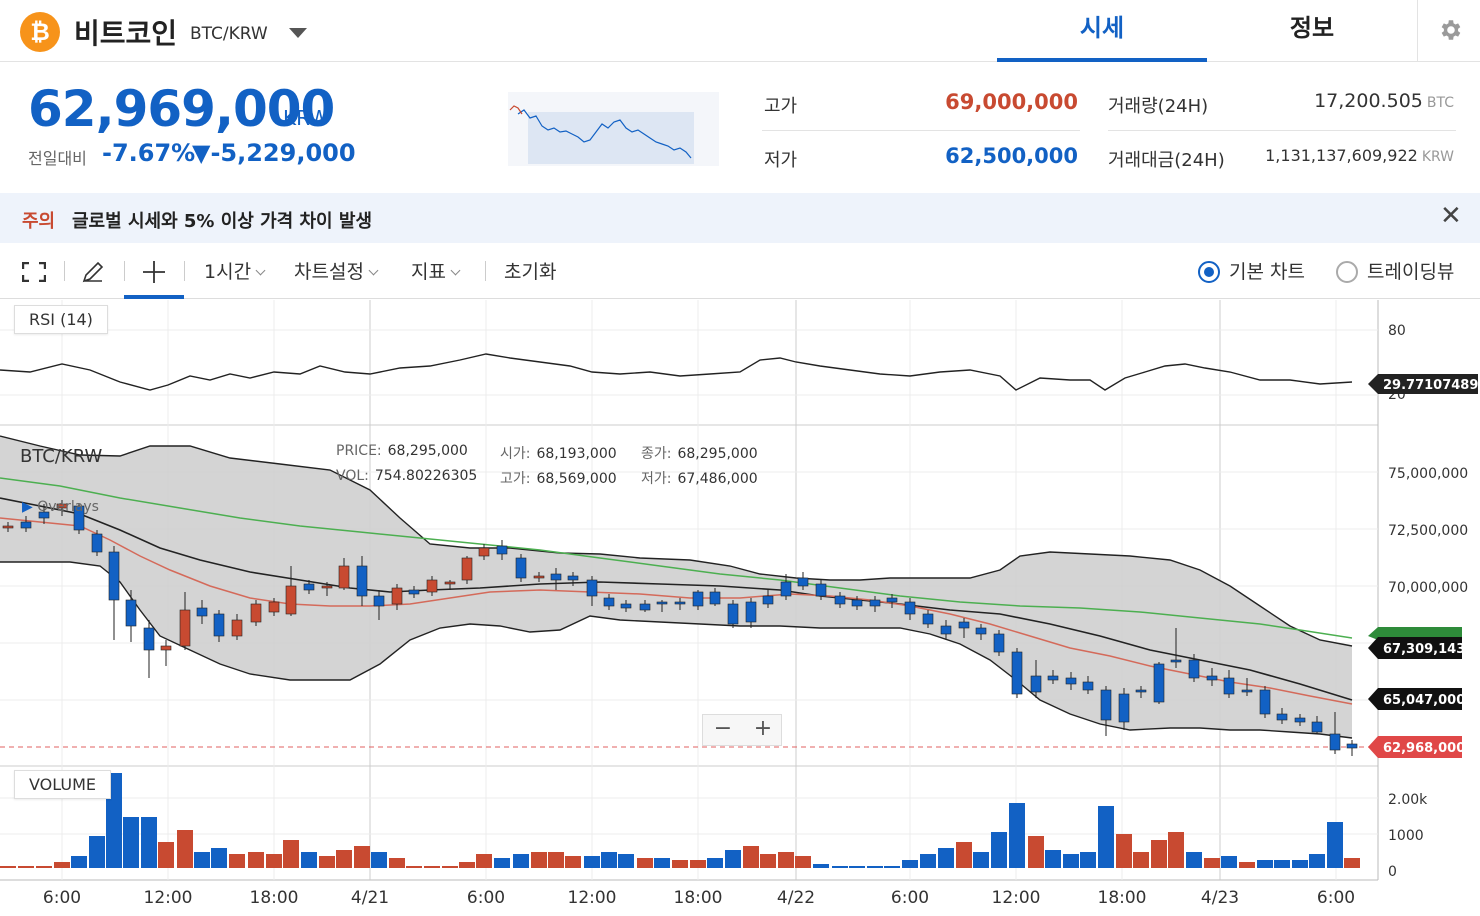  I want to click on chart-settings-dropdown: 차트설정, so click(336, 270).